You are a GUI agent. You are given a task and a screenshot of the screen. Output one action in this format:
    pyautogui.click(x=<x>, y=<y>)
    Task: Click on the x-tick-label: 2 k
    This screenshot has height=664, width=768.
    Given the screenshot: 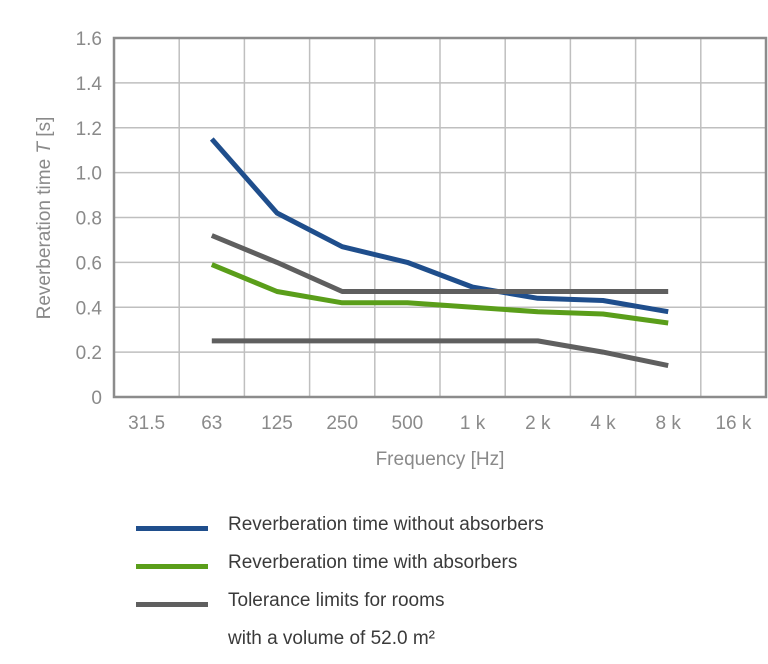 What is the action you would take?
    pyautogui.click(x=538, y=423)
    